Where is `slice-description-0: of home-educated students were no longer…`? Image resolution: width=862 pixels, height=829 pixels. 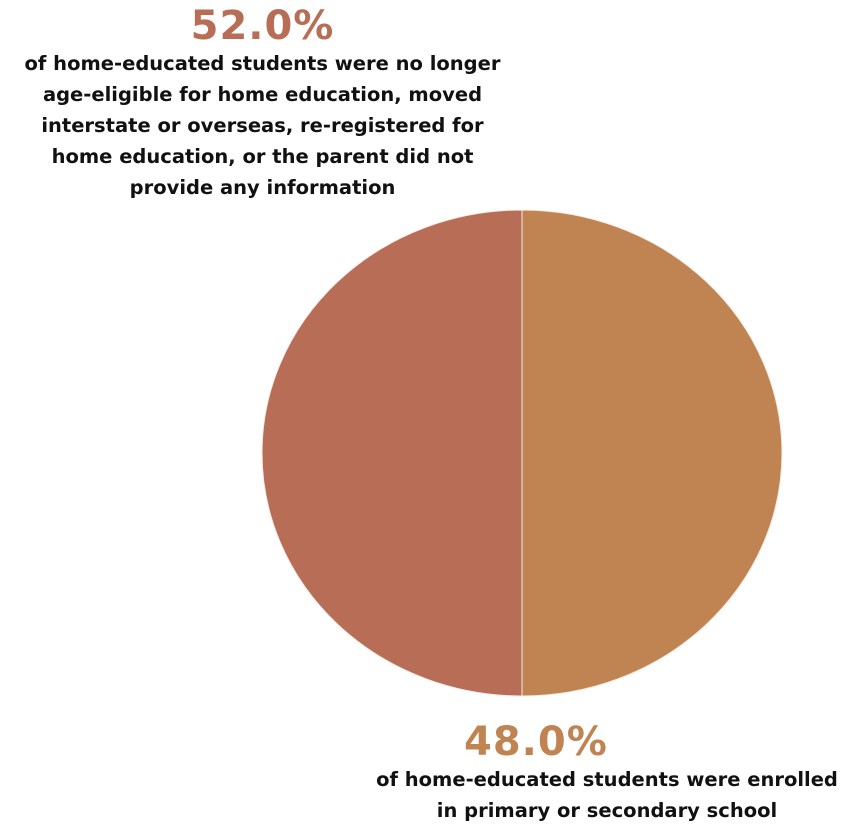 slice-description-0: of home-educated students were no longer… is located at coordinates (262, 125).